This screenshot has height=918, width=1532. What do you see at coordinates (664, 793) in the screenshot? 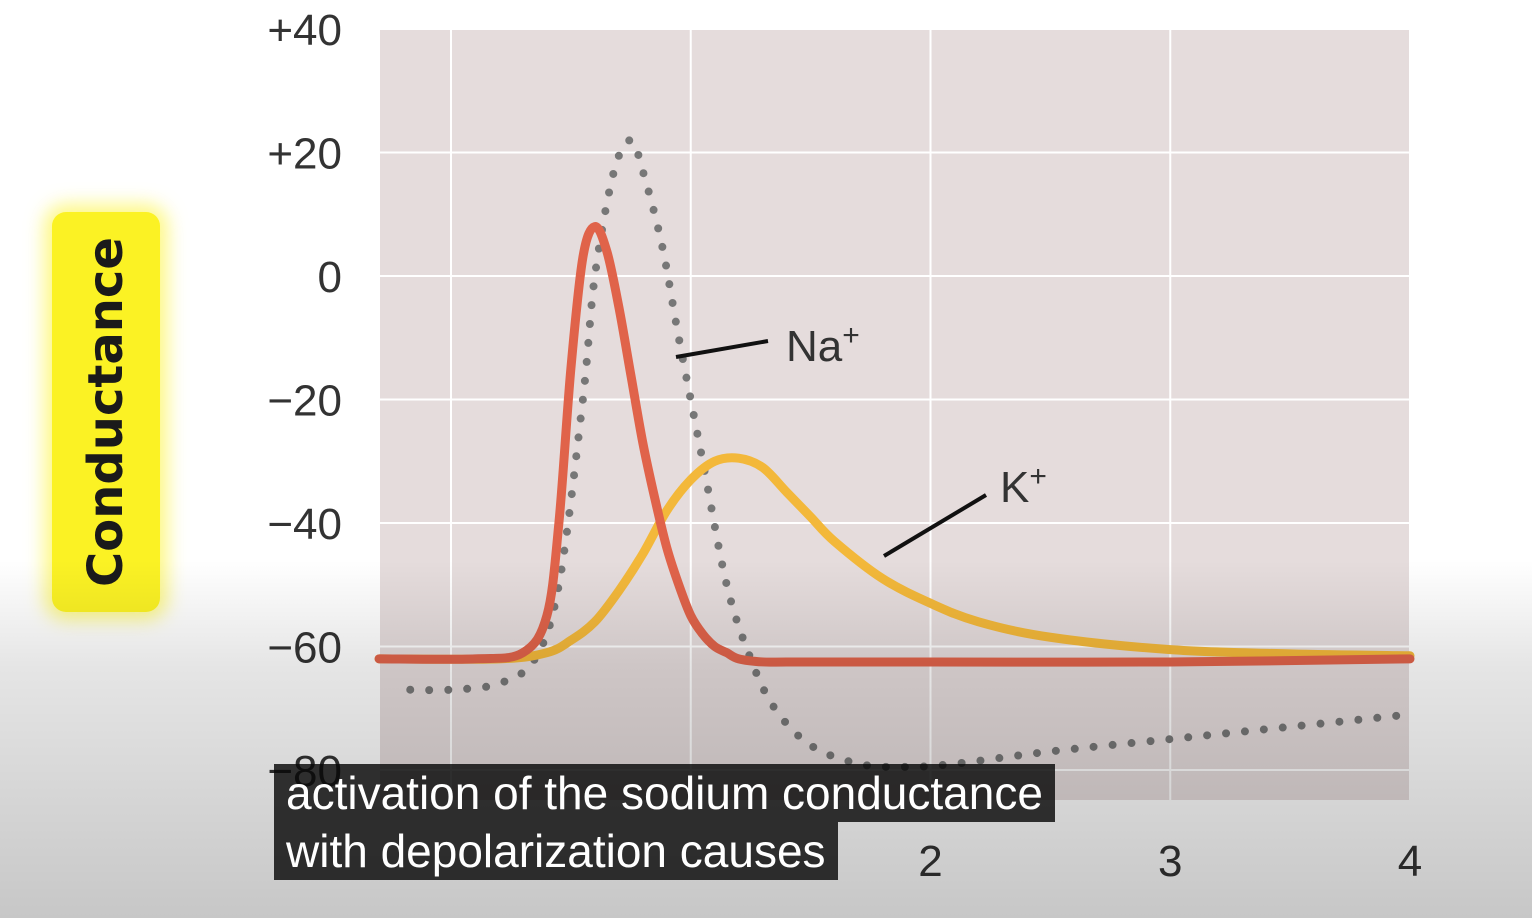
I see `caption-line-1: activation of the sodium conductance` at bounding box center [664, 793].